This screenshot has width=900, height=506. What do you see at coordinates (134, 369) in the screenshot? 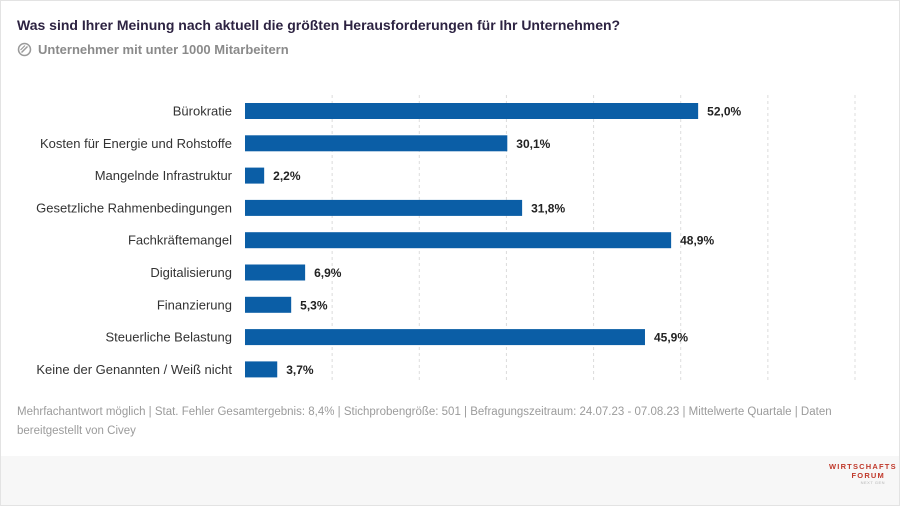
I see `category-label: Keine der Genannten / Weiß nicht` at bounding box center [134, 369].